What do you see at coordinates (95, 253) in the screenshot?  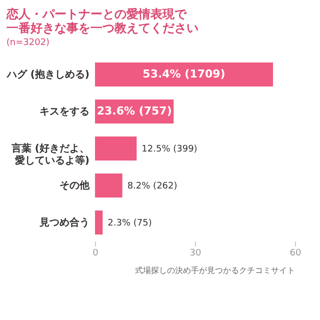 I see `x-tick-label: 0` at bounding box center [95, 253].